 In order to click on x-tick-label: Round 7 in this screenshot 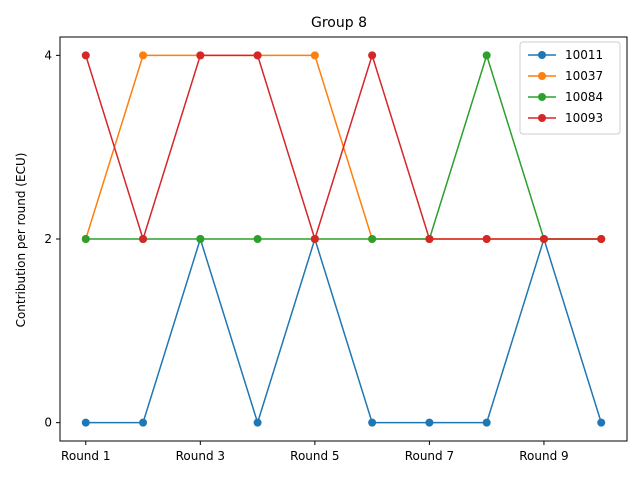, I will do `click(429, 456)`.